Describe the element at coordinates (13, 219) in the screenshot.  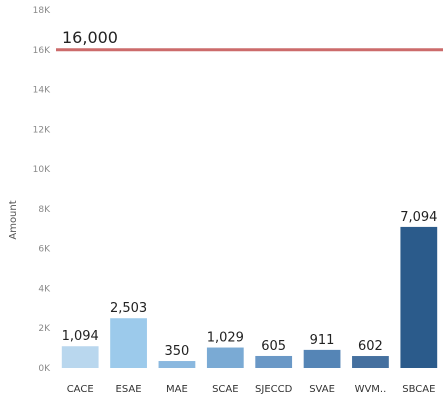
I see `y-axis-title: Amount` at that location.